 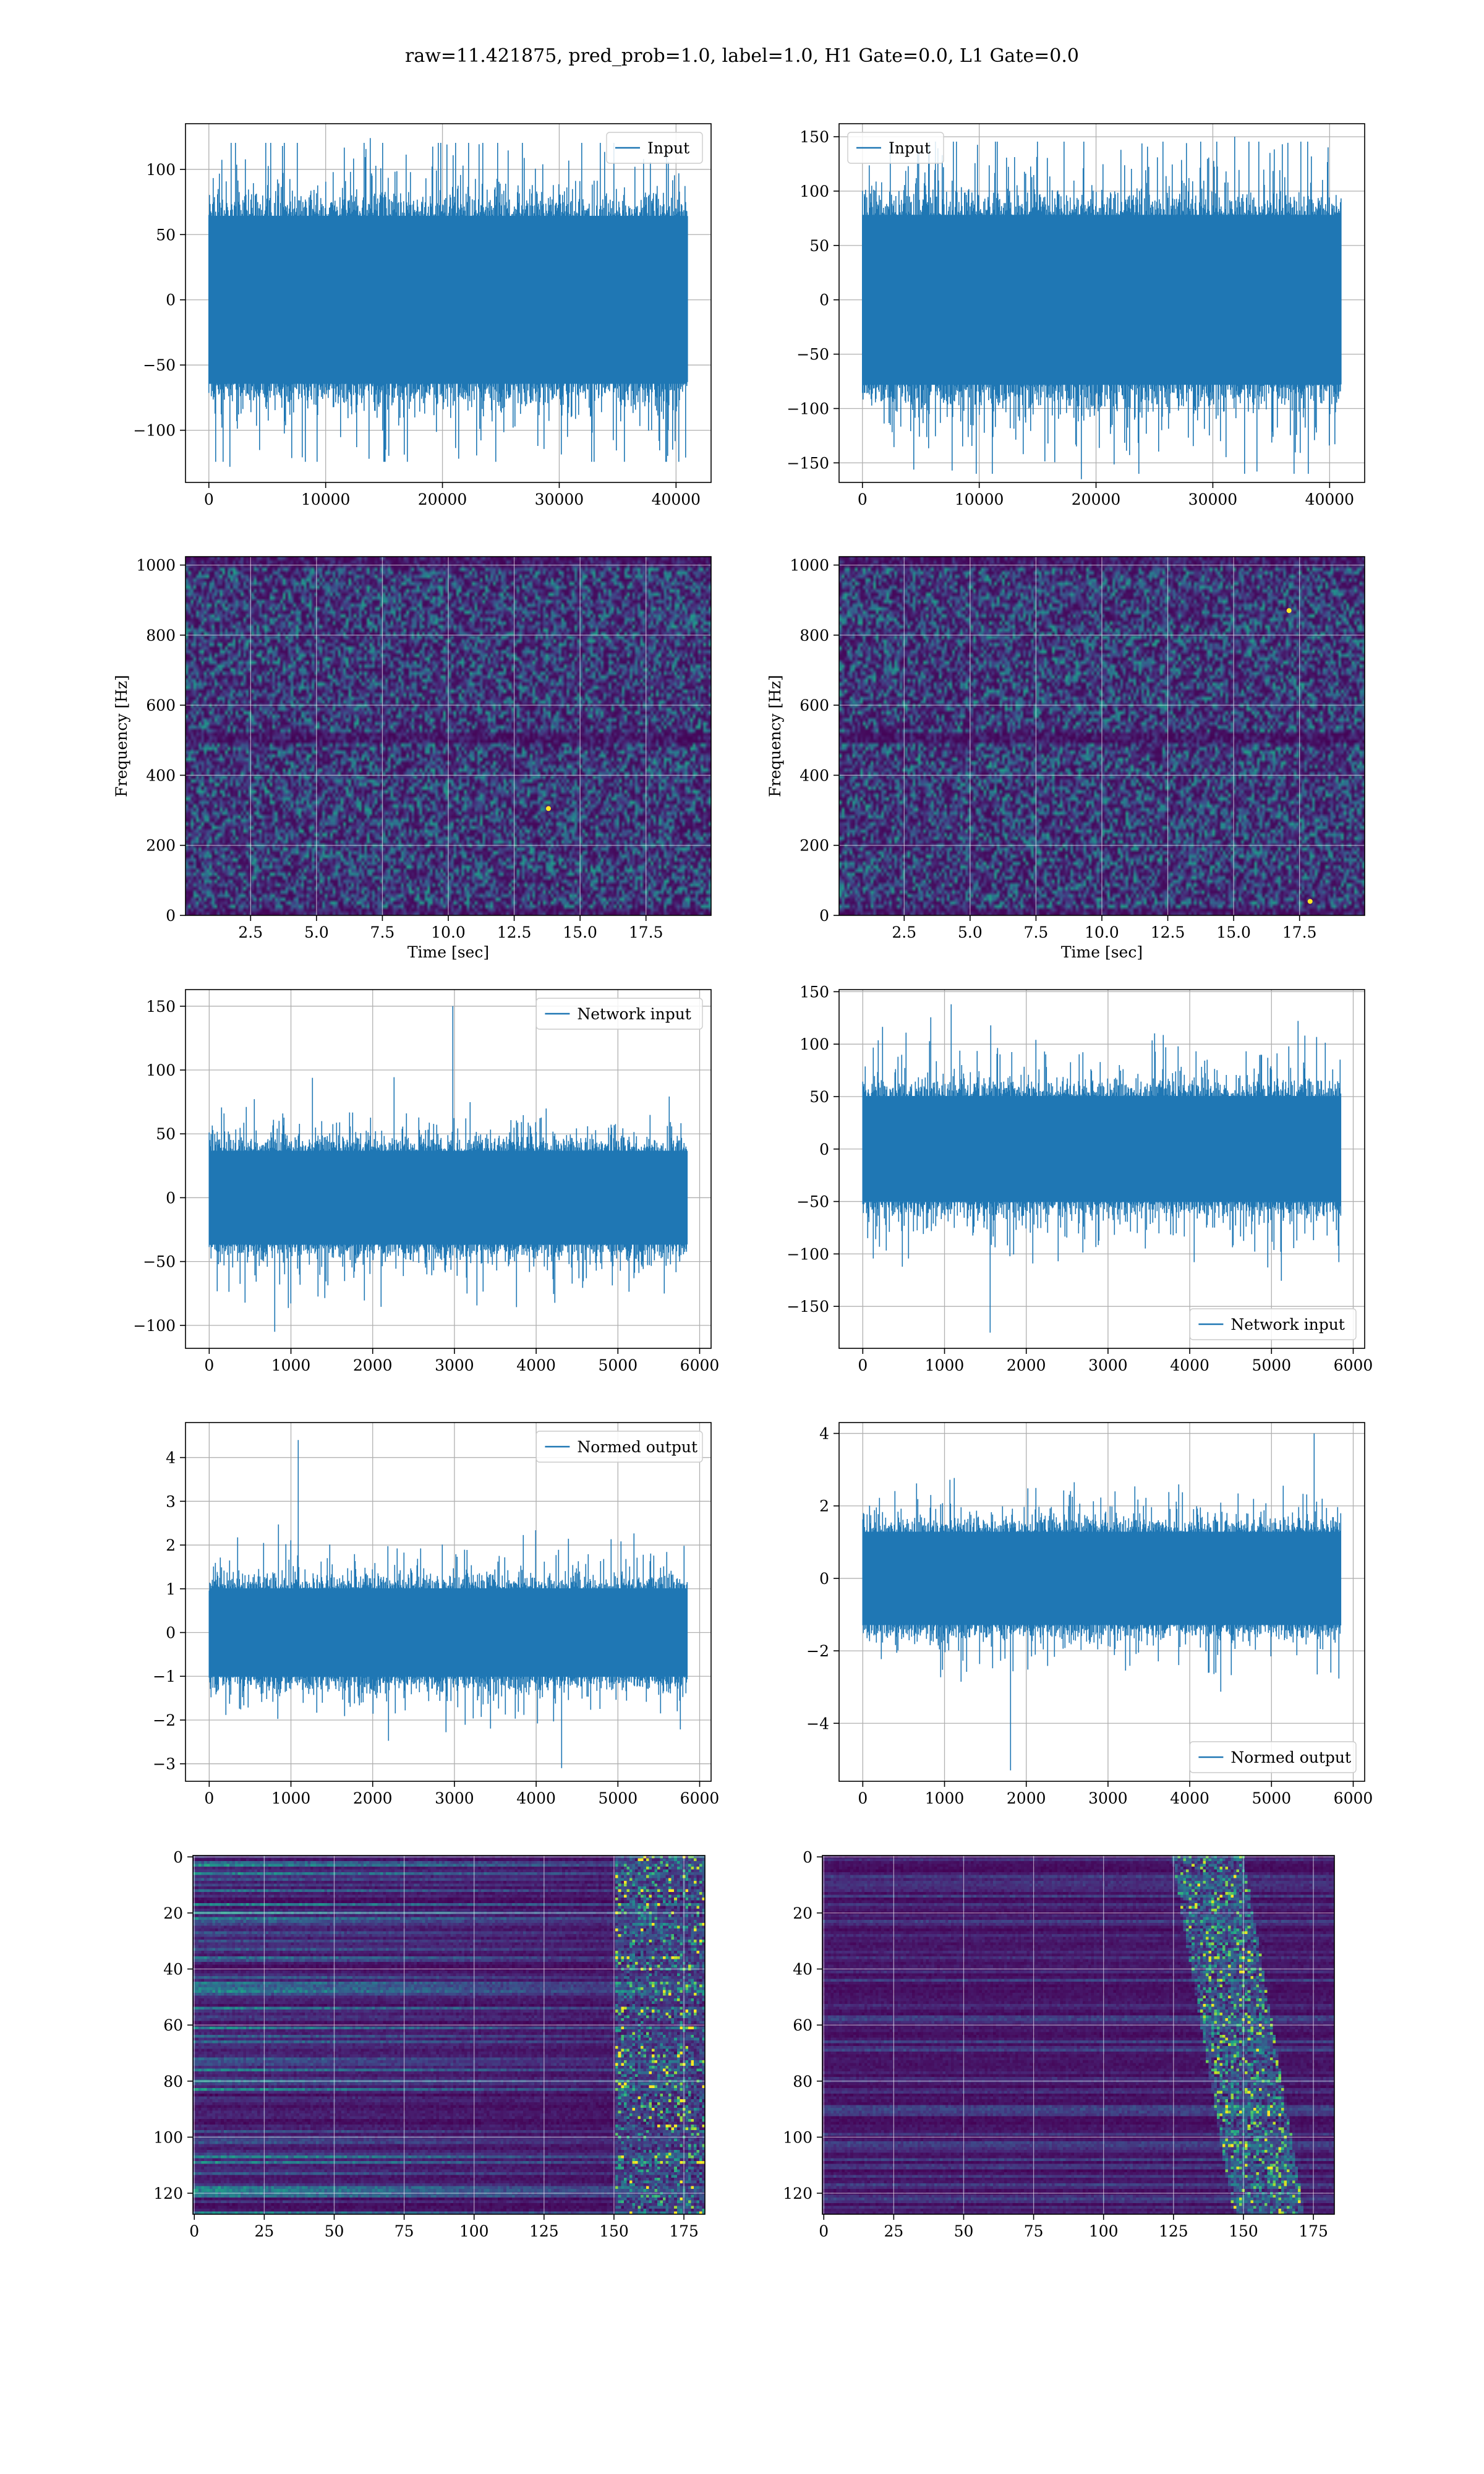 What do you see at coordinates (809, 566) in the screenshot?
I see `y-tick-label: 1000` at bounding box center [809, 566].